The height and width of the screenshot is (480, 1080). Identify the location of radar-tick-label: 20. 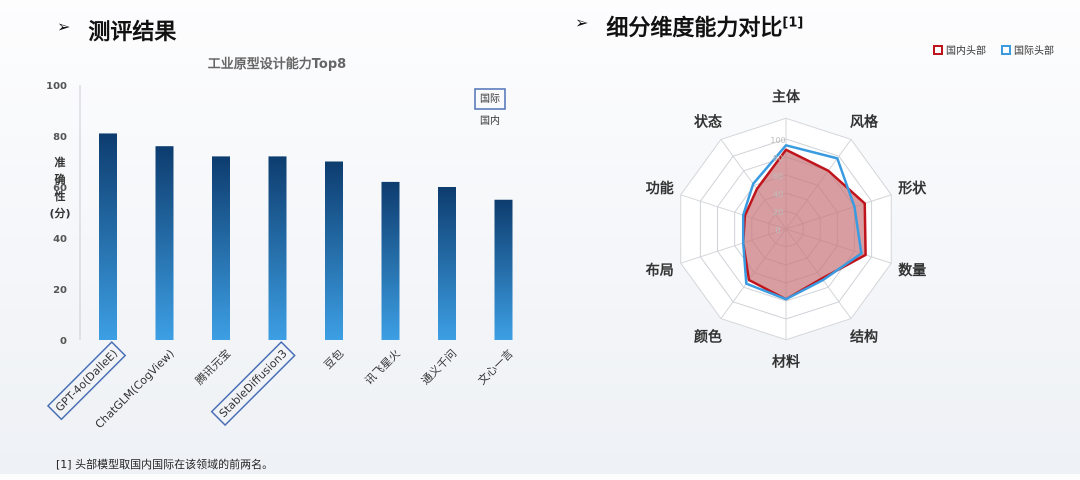
(778, 212).